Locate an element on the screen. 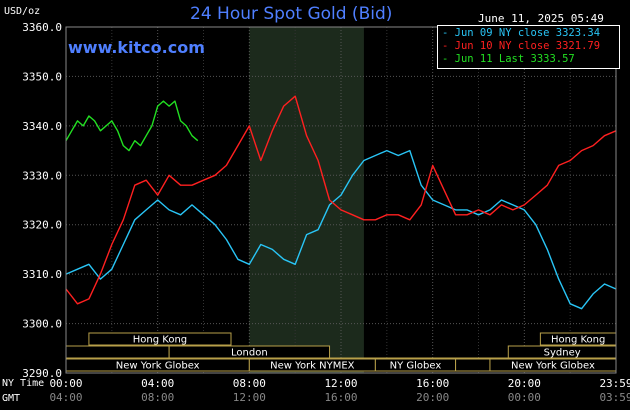 The width and height of the screenshot is (630, 410). y-tick-label: 3350.0 is located at coordinates (42, 76).